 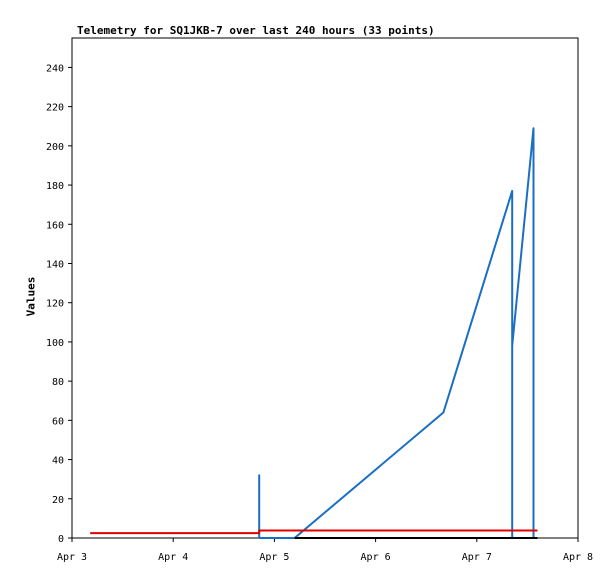 What do you see at coordinates (55, 225) in the screenshot?
I see `y-tick-label: 160` at bounding box center [55, 225].